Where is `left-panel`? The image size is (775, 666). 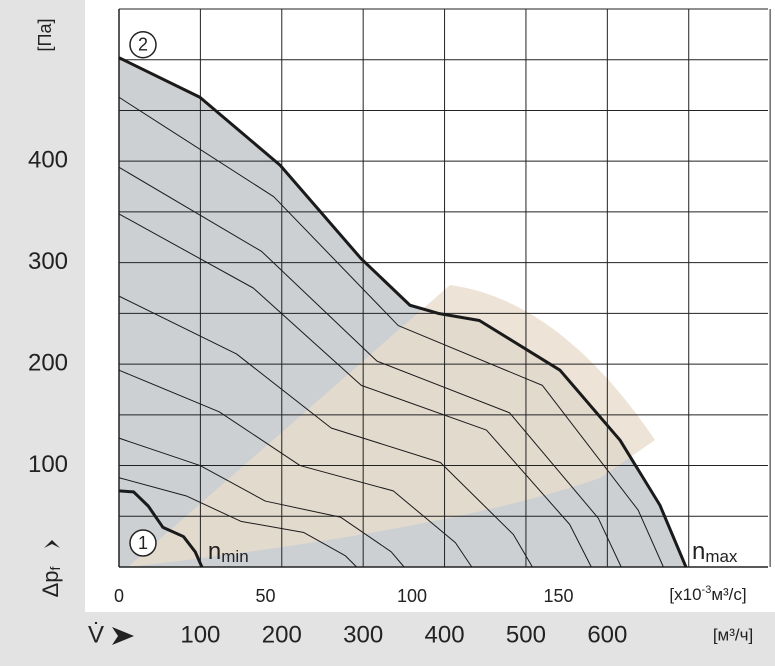
left-panel is located at coordinates (42, 306).